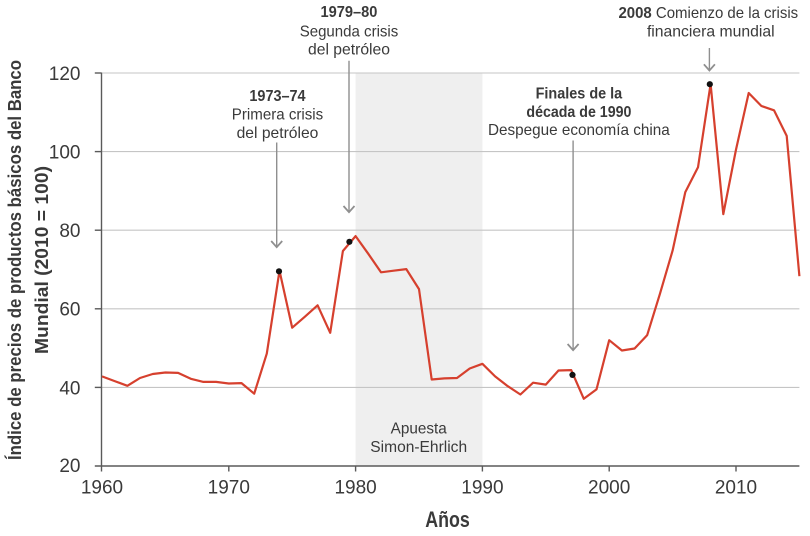 The width and height of the screenshot is (810, 536). I want to click on svg-text: 1973–74, so click(277, 96).